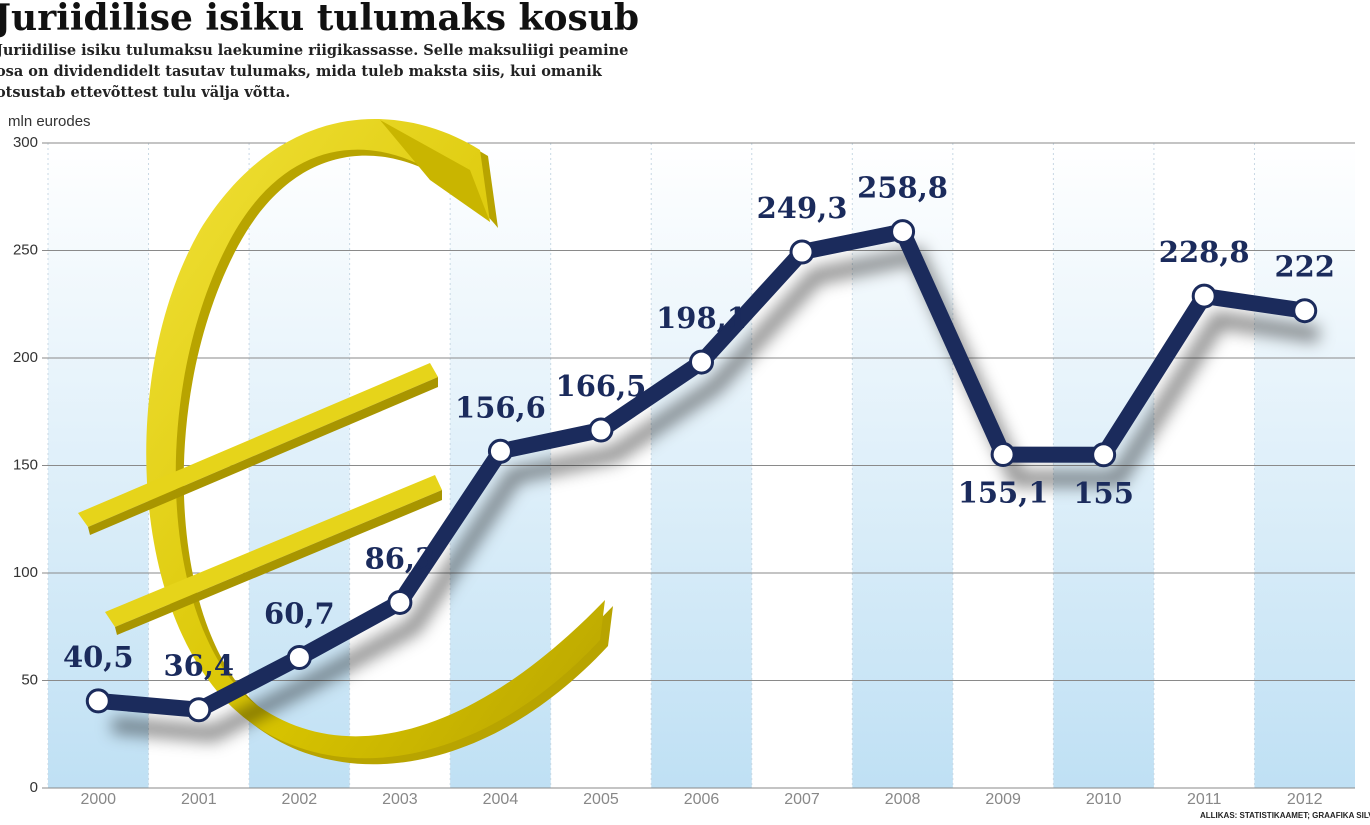 The height and width of the screenshot is (825, 1370). What do you see at coordinates (1304, 267) in the screenshot?
I see `value-label: 222` at bounding box center [1304, 267].